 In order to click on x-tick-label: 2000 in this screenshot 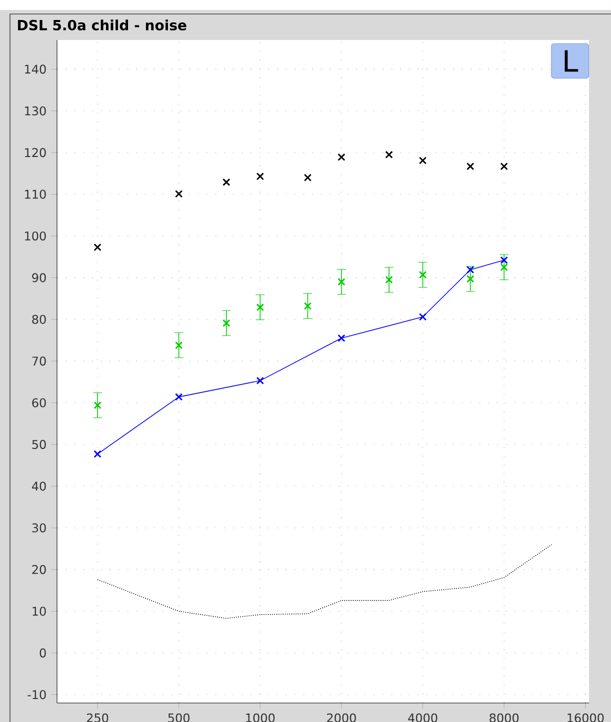, I will do `click(341, 717)`.